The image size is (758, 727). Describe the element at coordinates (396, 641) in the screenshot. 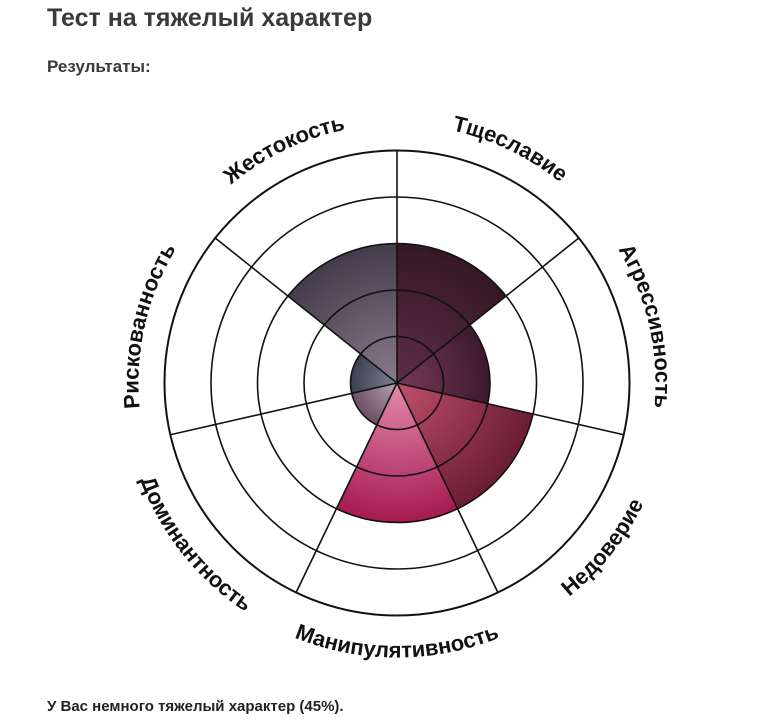

I see `category-label-4: Манипулятивность` at that location.